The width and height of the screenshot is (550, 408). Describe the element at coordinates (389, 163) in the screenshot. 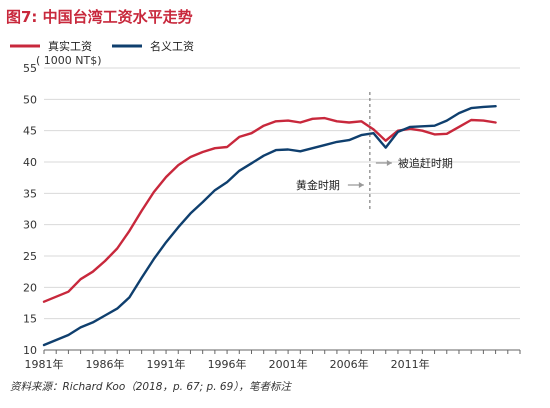

I see `annotation-arrowhead-catchup` at that location.